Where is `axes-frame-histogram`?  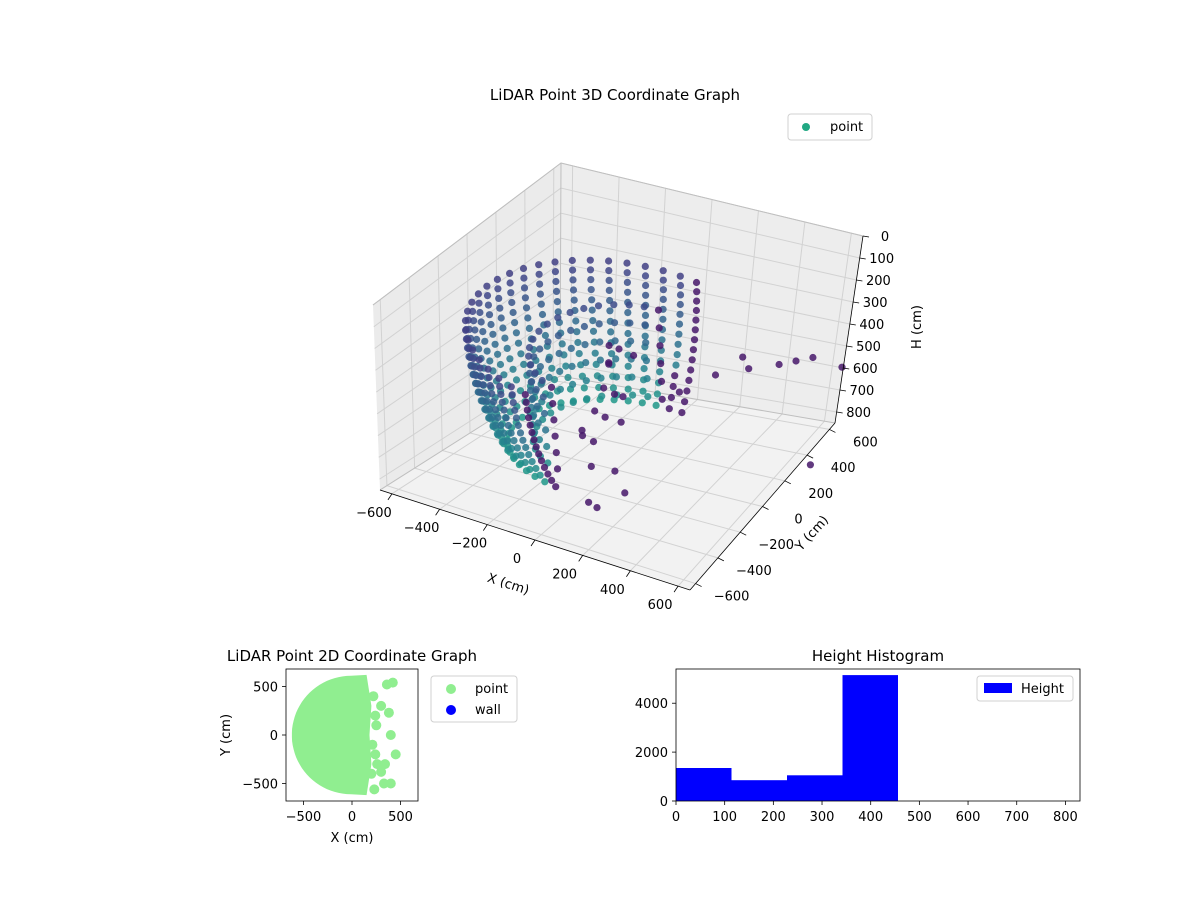
axes-frame-histogram is located at coordinates (878, 735).